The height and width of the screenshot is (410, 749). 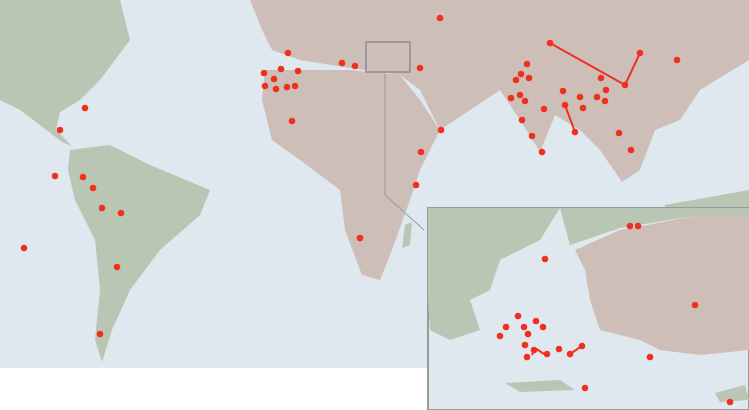 I want to click on inset-land-crete, so click(x=540, y=386).